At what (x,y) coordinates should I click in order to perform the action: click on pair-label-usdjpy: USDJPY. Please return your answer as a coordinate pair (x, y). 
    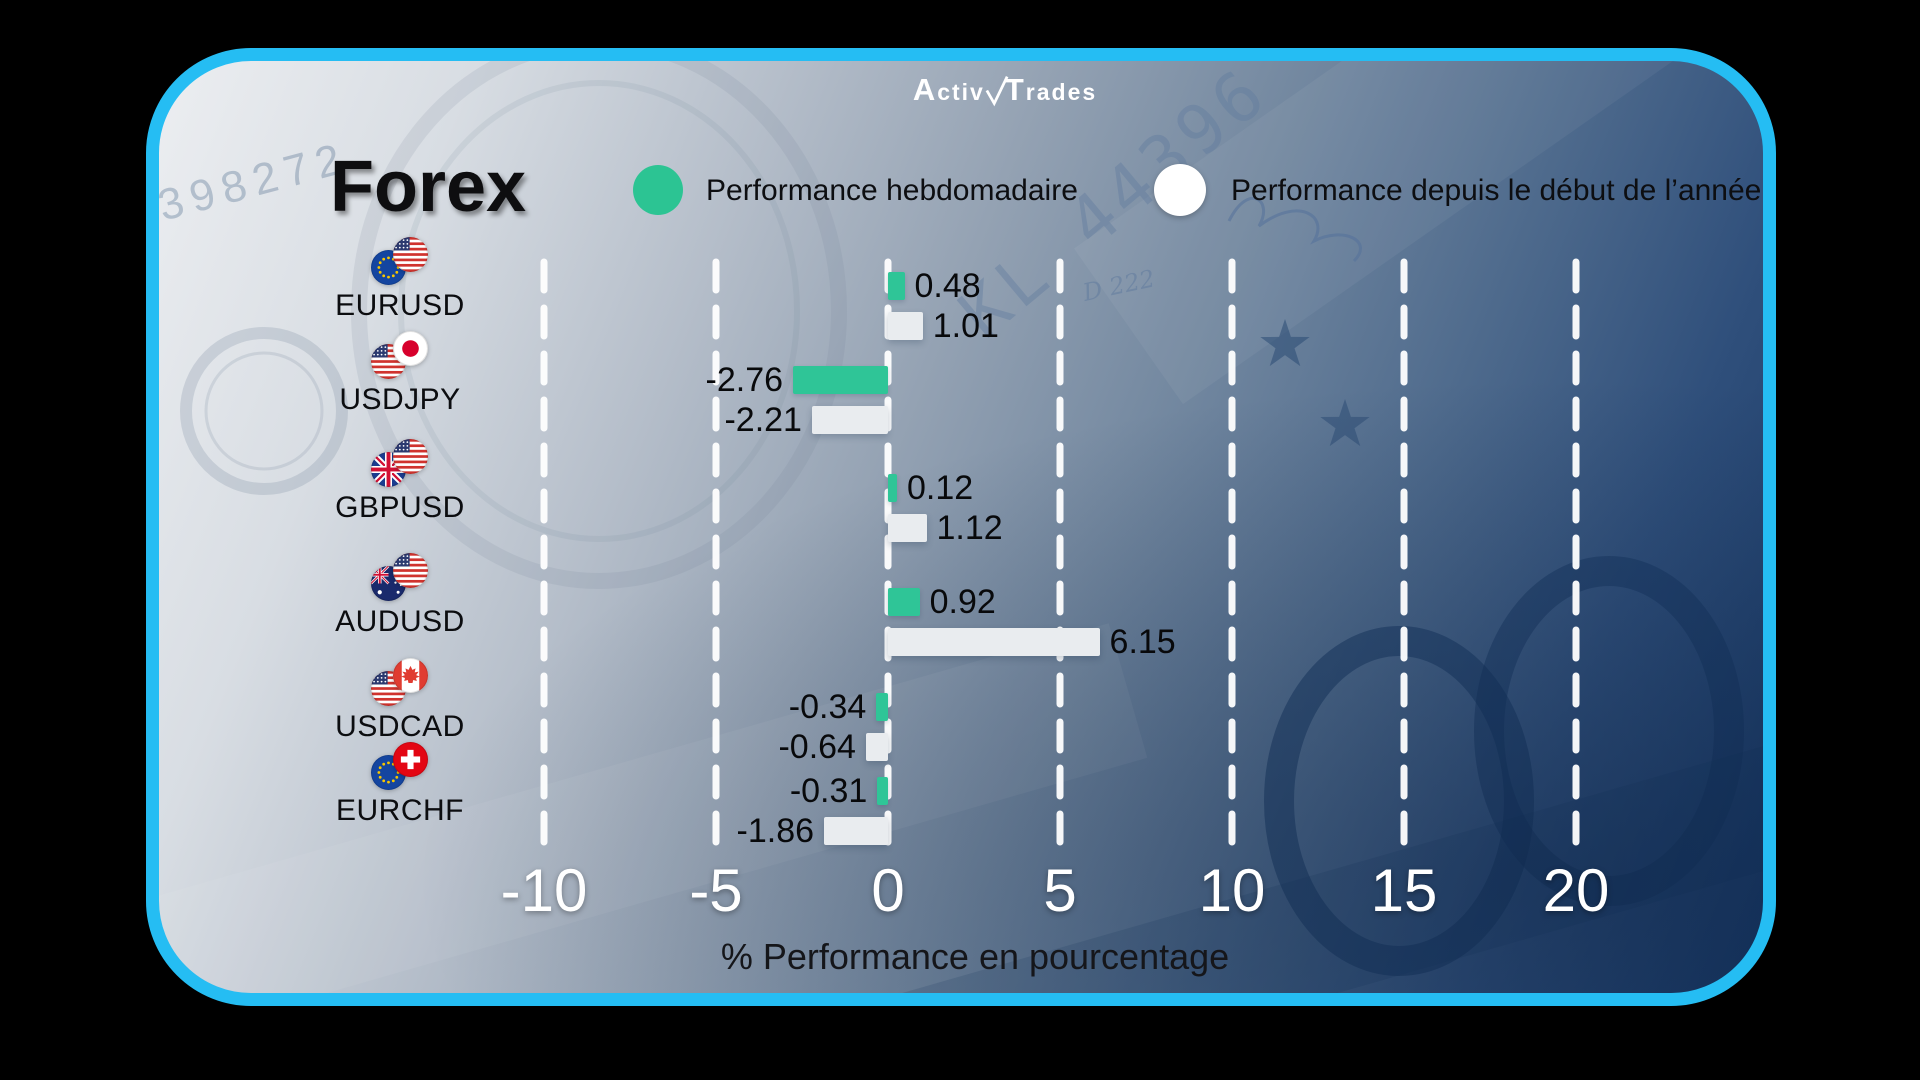
    Looking at the image, I should click on (400, 399).